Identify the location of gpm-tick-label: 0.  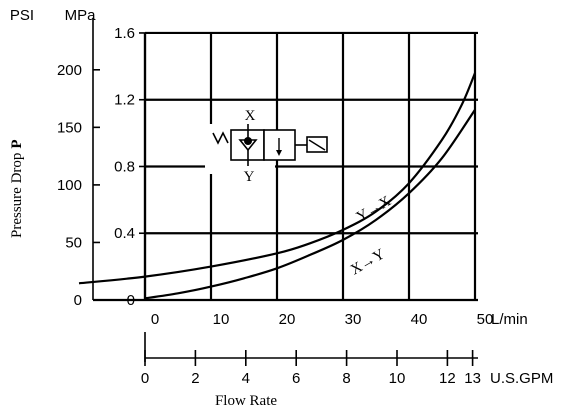
(145, 378).